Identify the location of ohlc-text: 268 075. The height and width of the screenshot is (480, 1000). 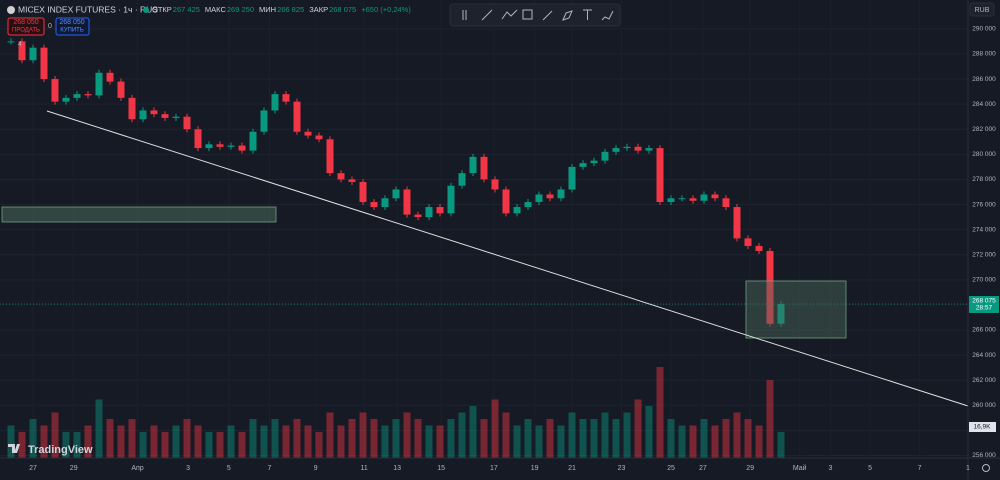
(342, 9).